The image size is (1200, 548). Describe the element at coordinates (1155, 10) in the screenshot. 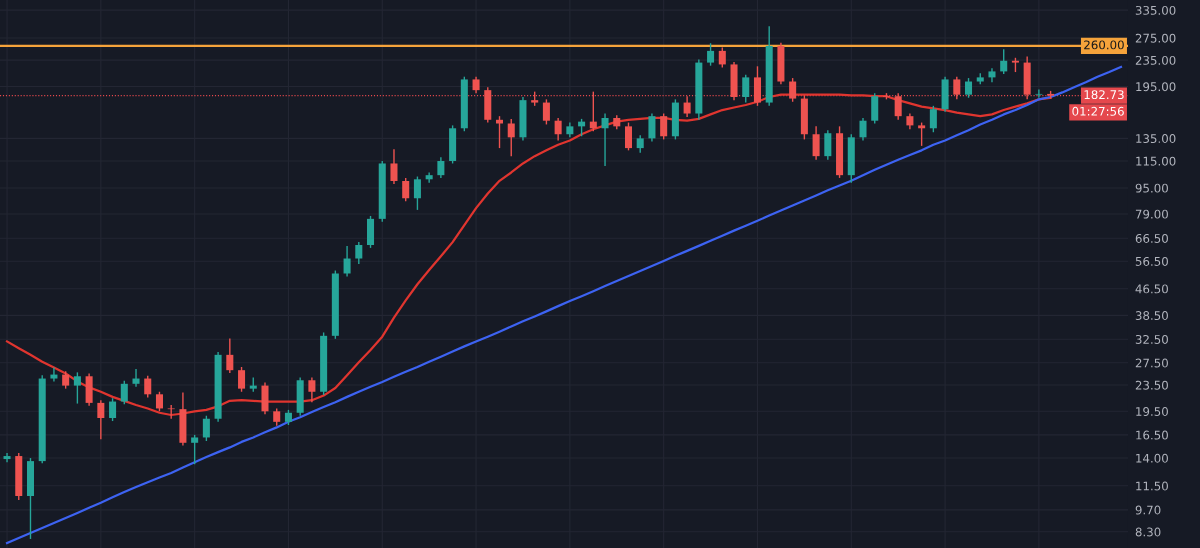

I see `y-tick-label: 335.00` at that location.